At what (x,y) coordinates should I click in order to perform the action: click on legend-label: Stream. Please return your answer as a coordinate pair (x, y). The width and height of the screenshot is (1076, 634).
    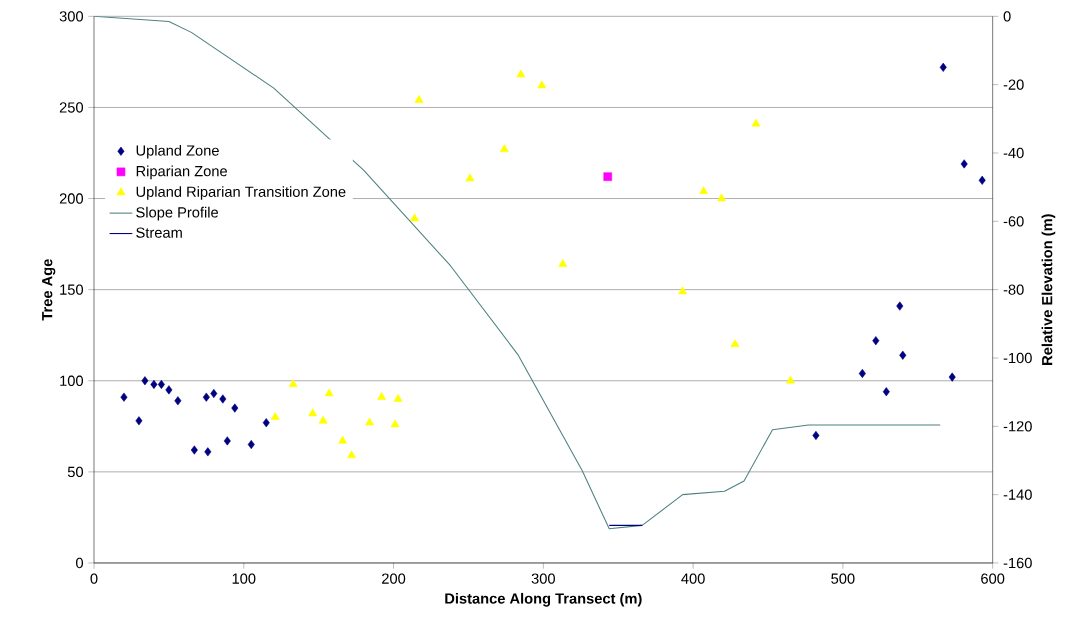
    Looking at the image, I should click on (159, 232).